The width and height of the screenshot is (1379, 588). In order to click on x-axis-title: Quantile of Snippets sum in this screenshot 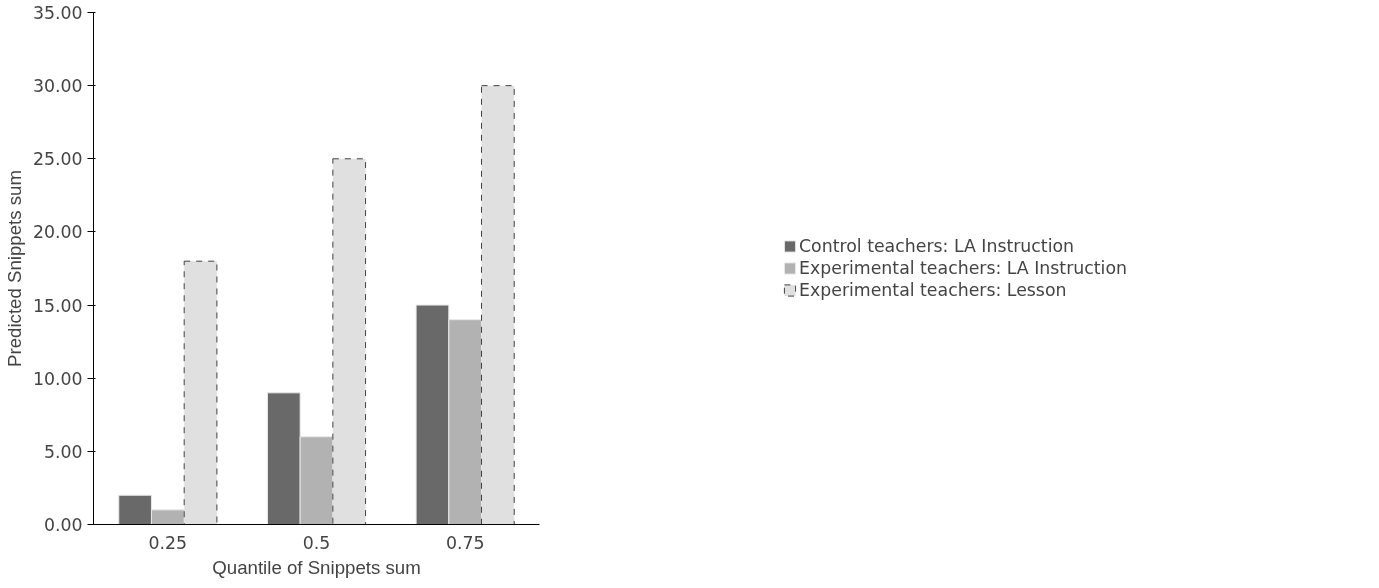, I will do `click(316, 567)`.